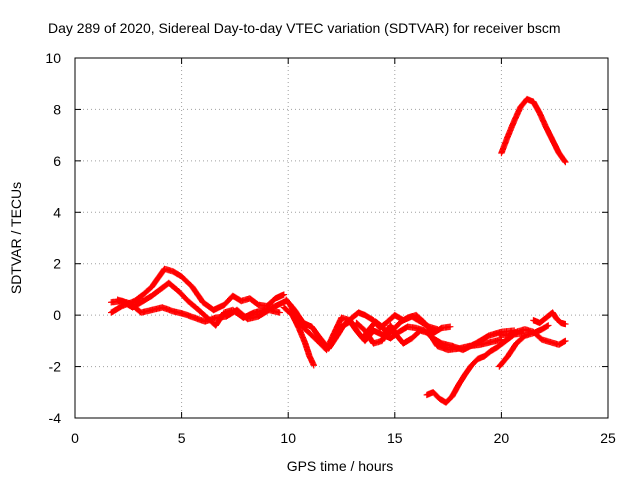 This screenshot has width=640, height=480. Describe the element at coordinates (55, 418) in the screenshot. I see `y-tick-label: -4` at that location.